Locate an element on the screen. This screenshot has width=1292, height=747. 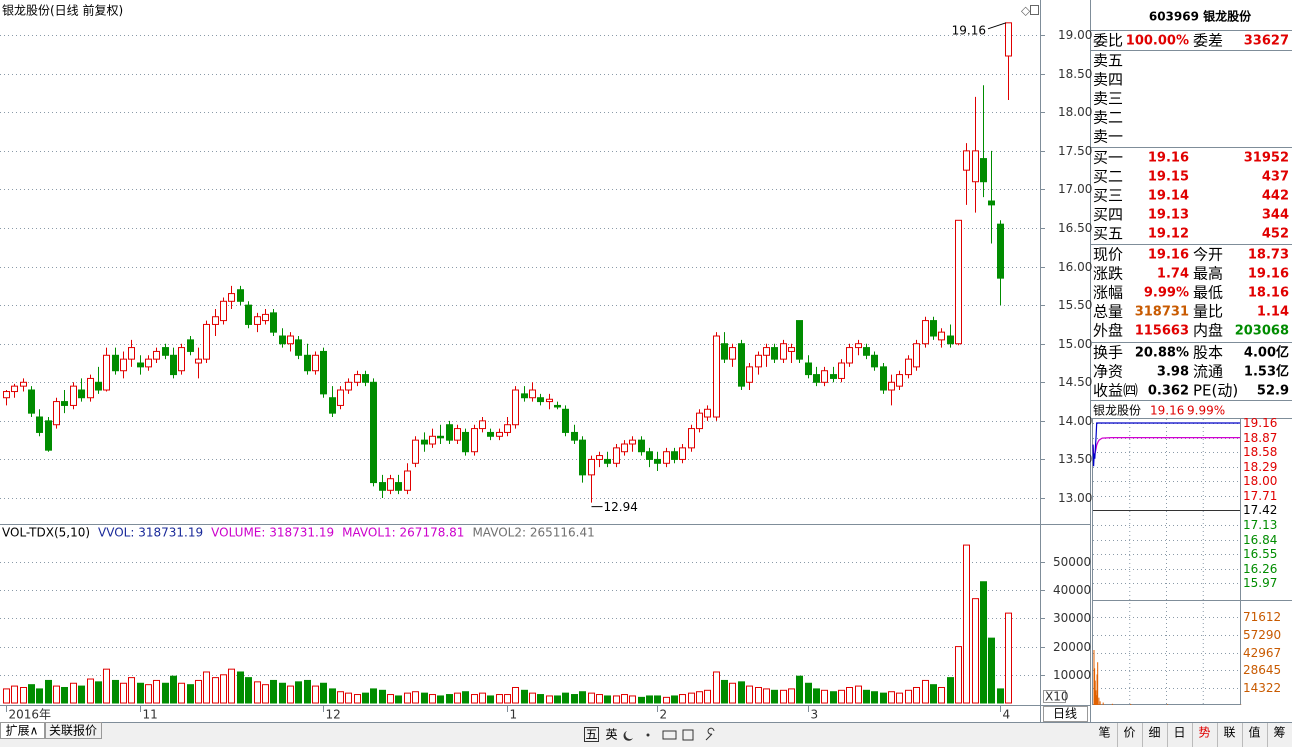
right-tab: 价 is located at coordinates (1129, 733).